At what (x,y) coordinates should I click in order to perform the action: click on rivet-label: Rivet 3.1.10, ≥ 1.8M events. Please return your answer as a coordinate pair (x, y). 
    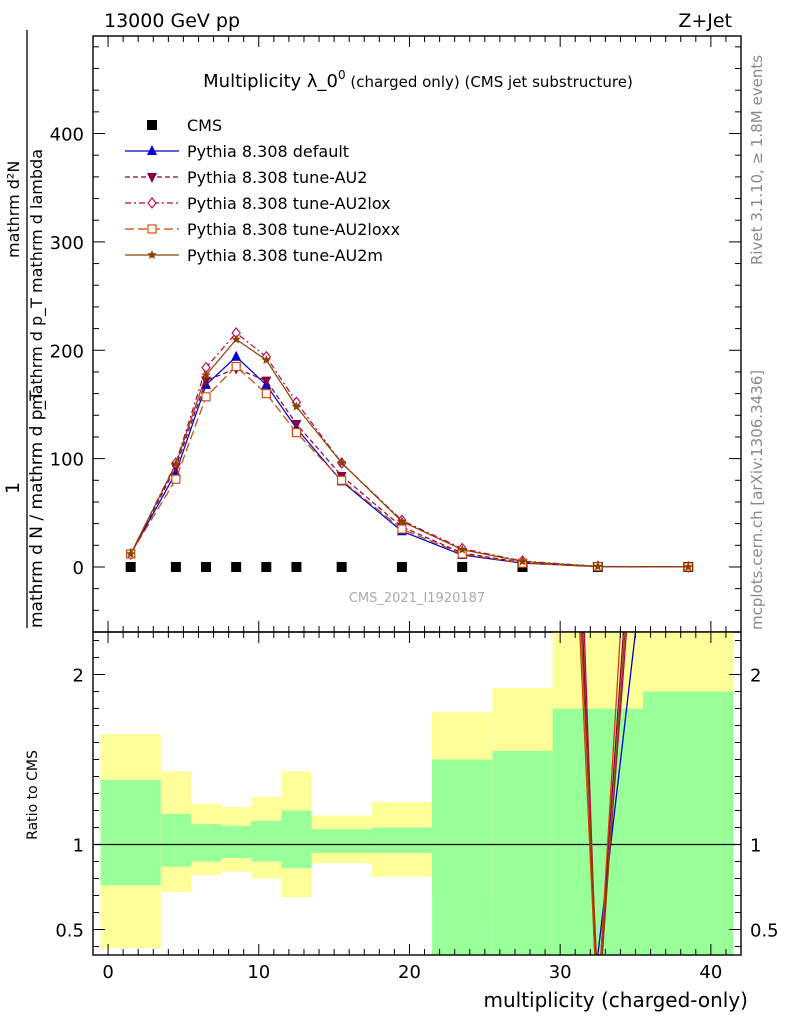
    Looking at the image, I should click on (757, 160).